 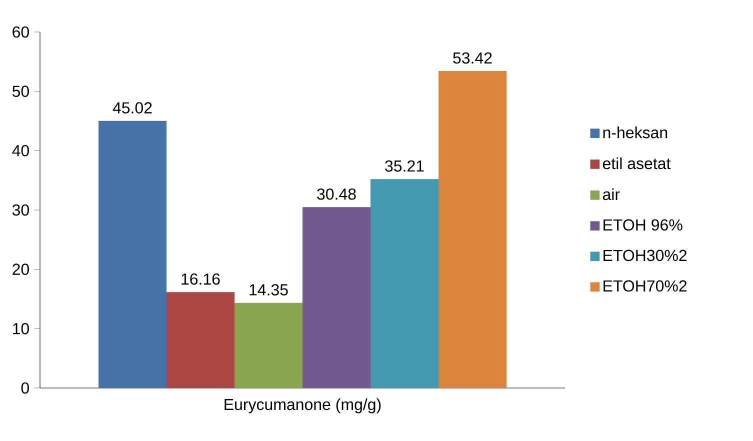 I want to click on data-label: 30.48, so click(x=336, y=194).